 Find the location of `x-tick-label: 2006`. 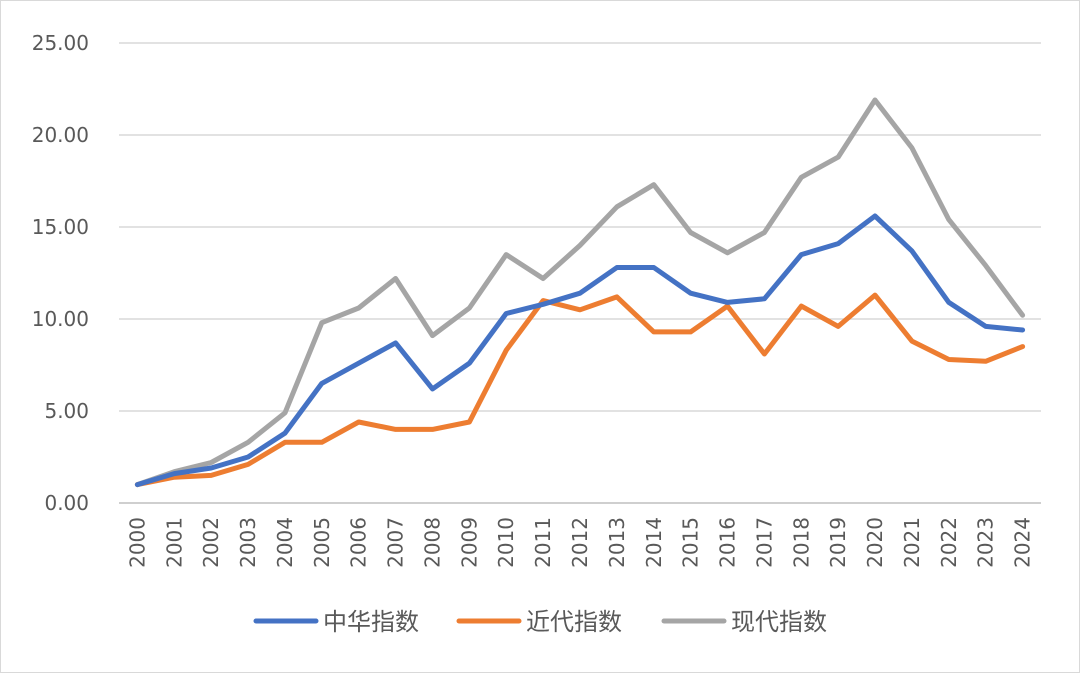

x-tick-label: 2006 is located at coordinates (359, 542).